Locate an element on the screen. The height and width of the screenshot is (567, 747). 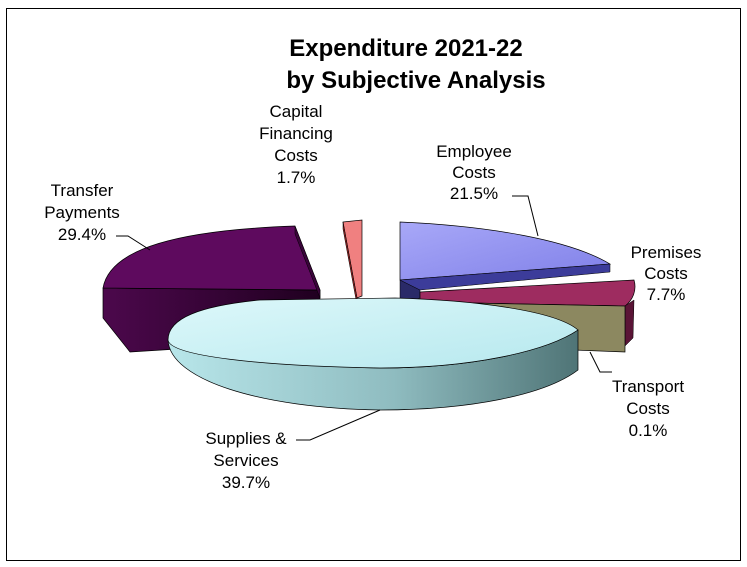
svg-text: 0.1% is located at coordinates (648, 430).